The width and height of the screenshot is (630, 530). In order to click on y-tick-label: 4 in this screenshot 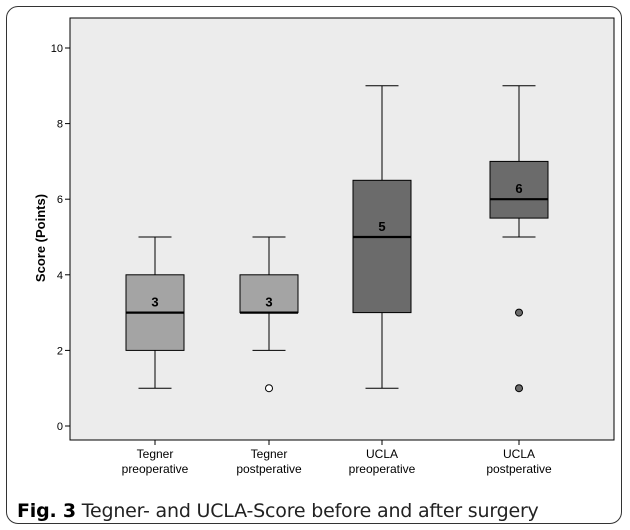, I will do `click(60, 276)`.